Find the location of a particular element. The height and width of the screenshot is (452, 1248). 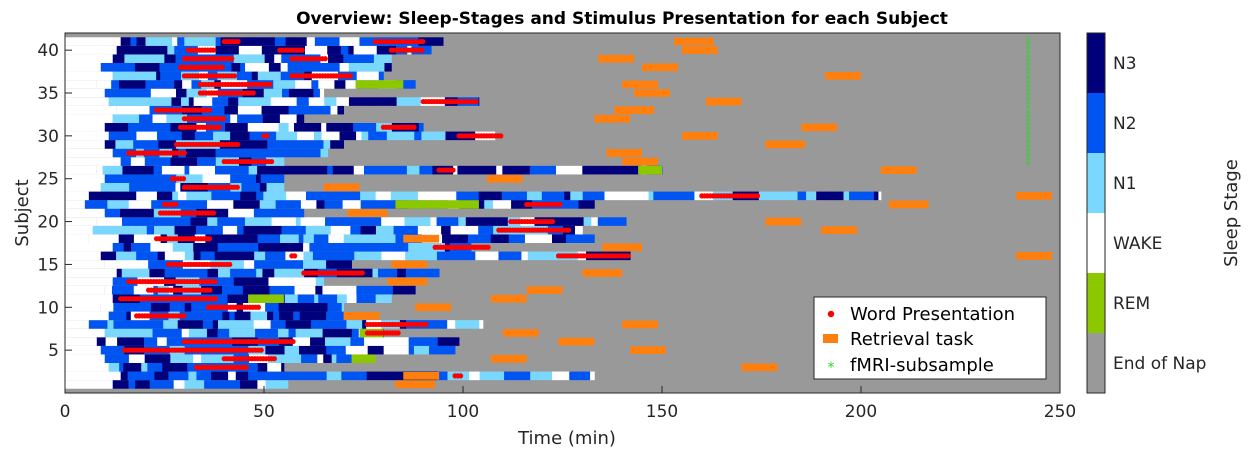

rem-segment is located at coordinates (379, 84).